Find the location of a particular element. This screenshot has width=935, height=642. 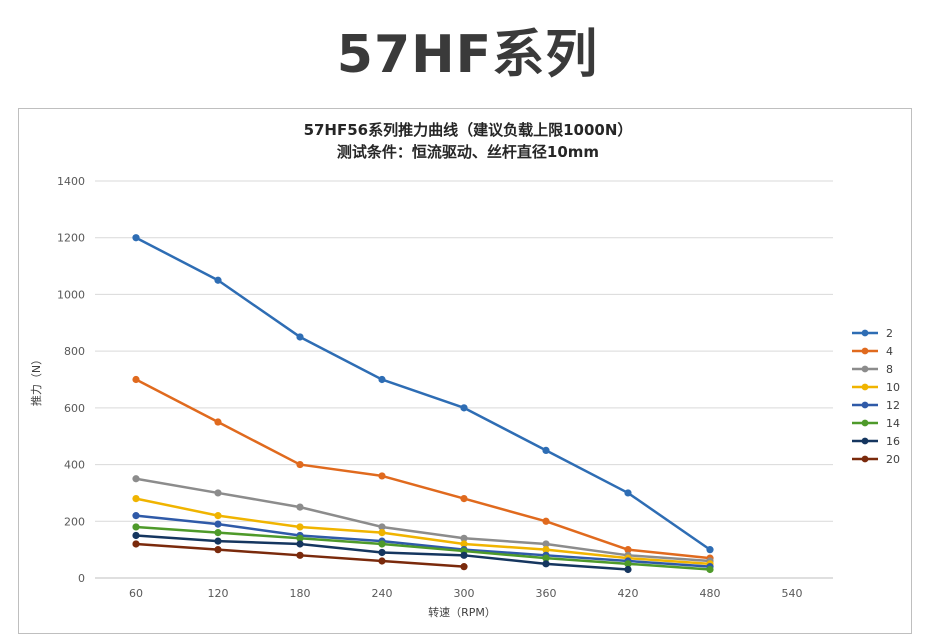

x-tick-label: 60 is located at coordinates (136, 593).